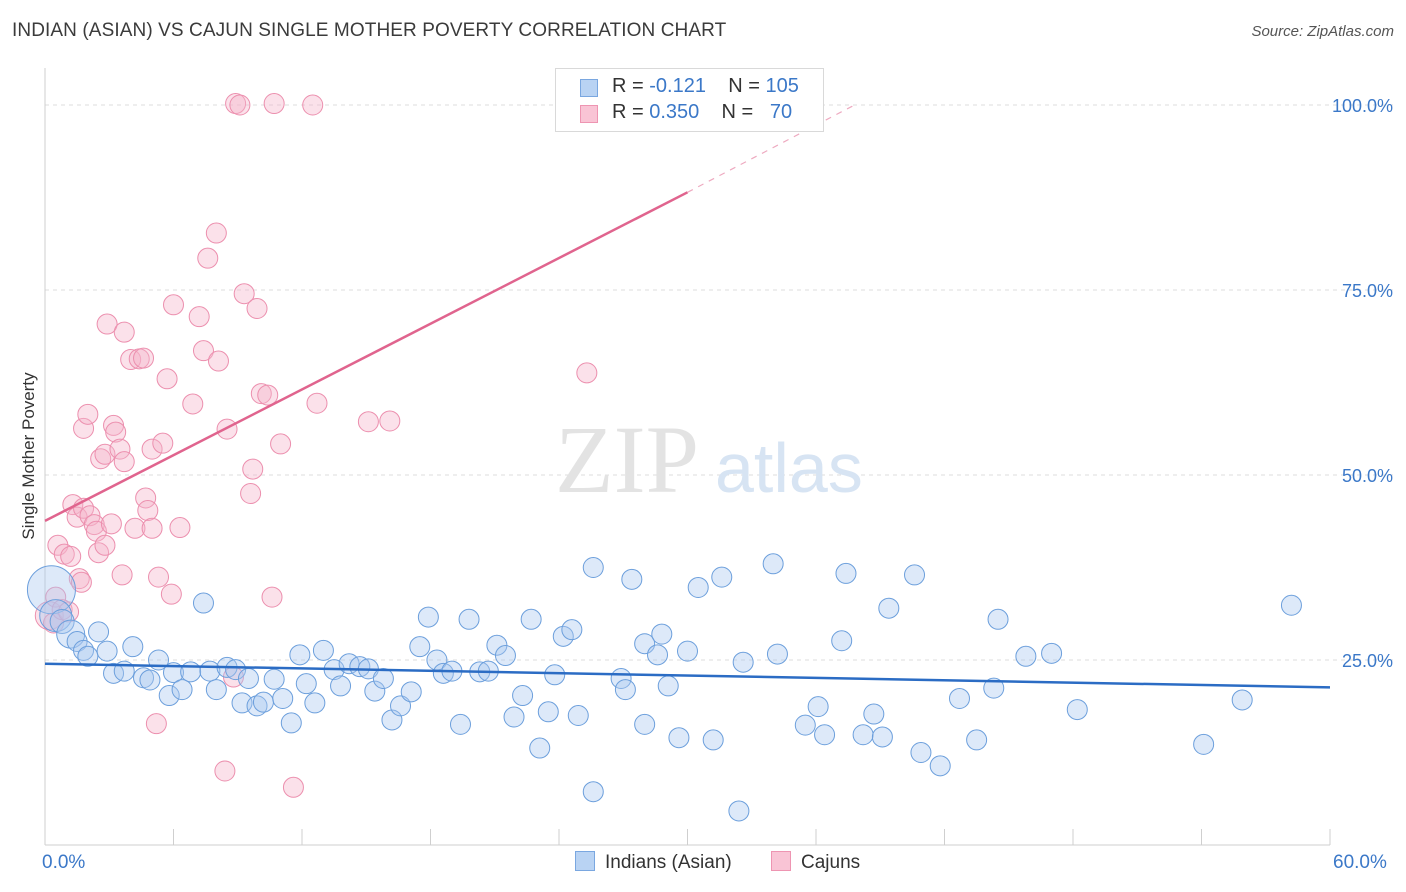  I want to click on legend-item-indians-asian: Indians (Asian), so click(653, 862).